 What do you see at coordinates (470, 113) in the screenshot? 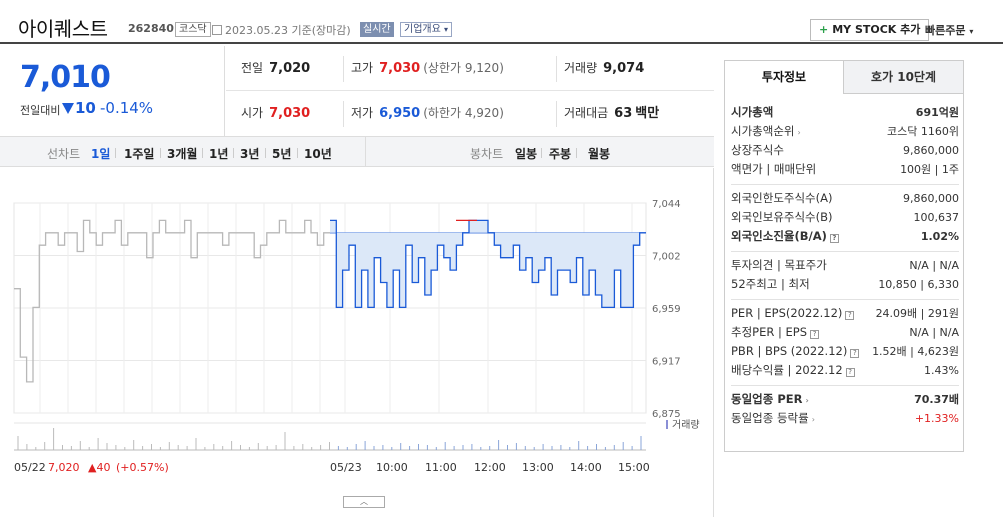
I see `stats-row: 시가 7,030 저가 6,950 (하한가 4,920) 거래대금 63 백만` at bounding box center [470, 113].